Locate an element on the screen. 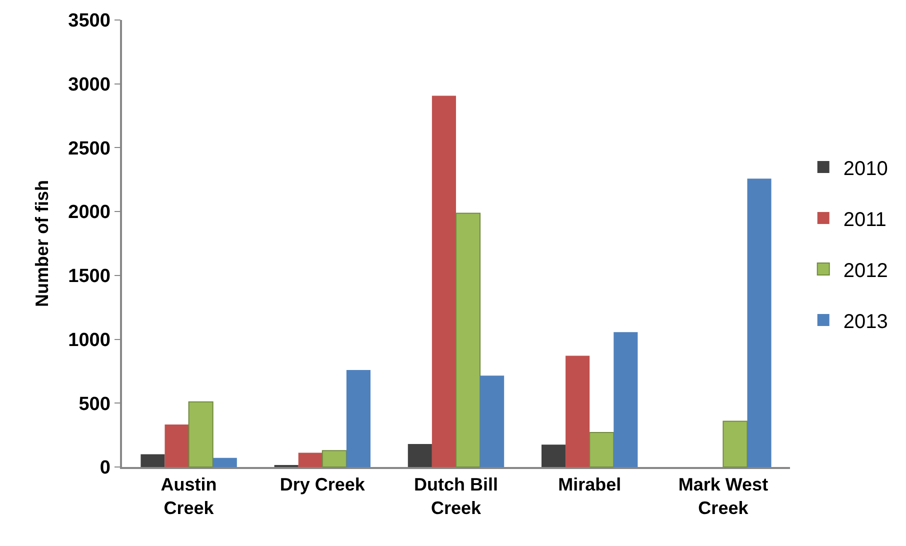 The image size is (906, 546). y-tick-label: 500 is located at coordinates (94, 404).